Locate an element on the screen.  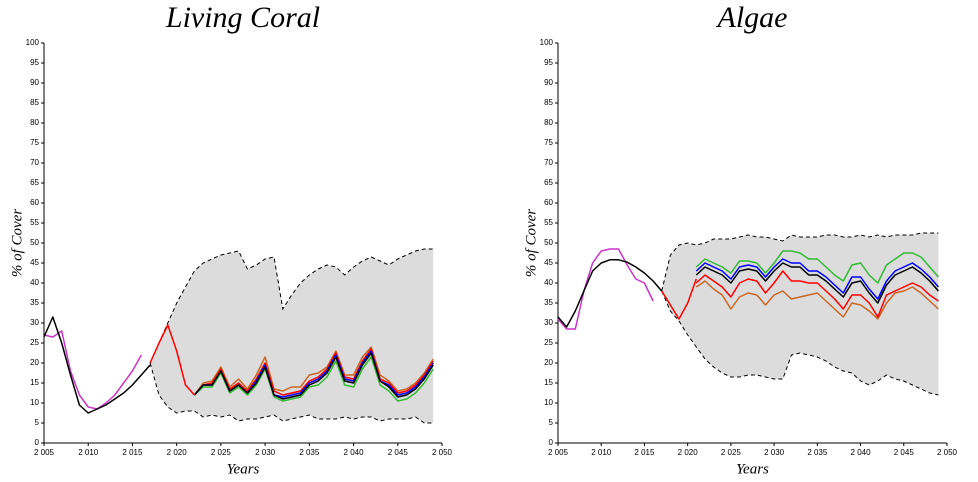
chart-title: Algae is located at coordinates (752, 17).